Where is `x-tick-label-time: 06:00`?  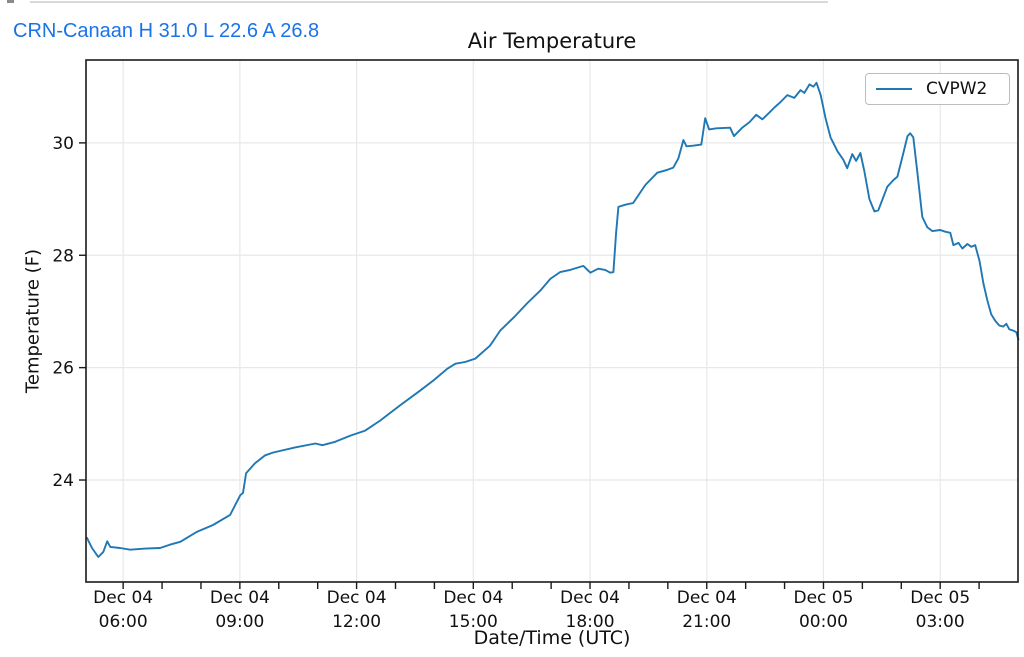 x-tick-label-time: 06:00 is located at coordinates (123, 622).